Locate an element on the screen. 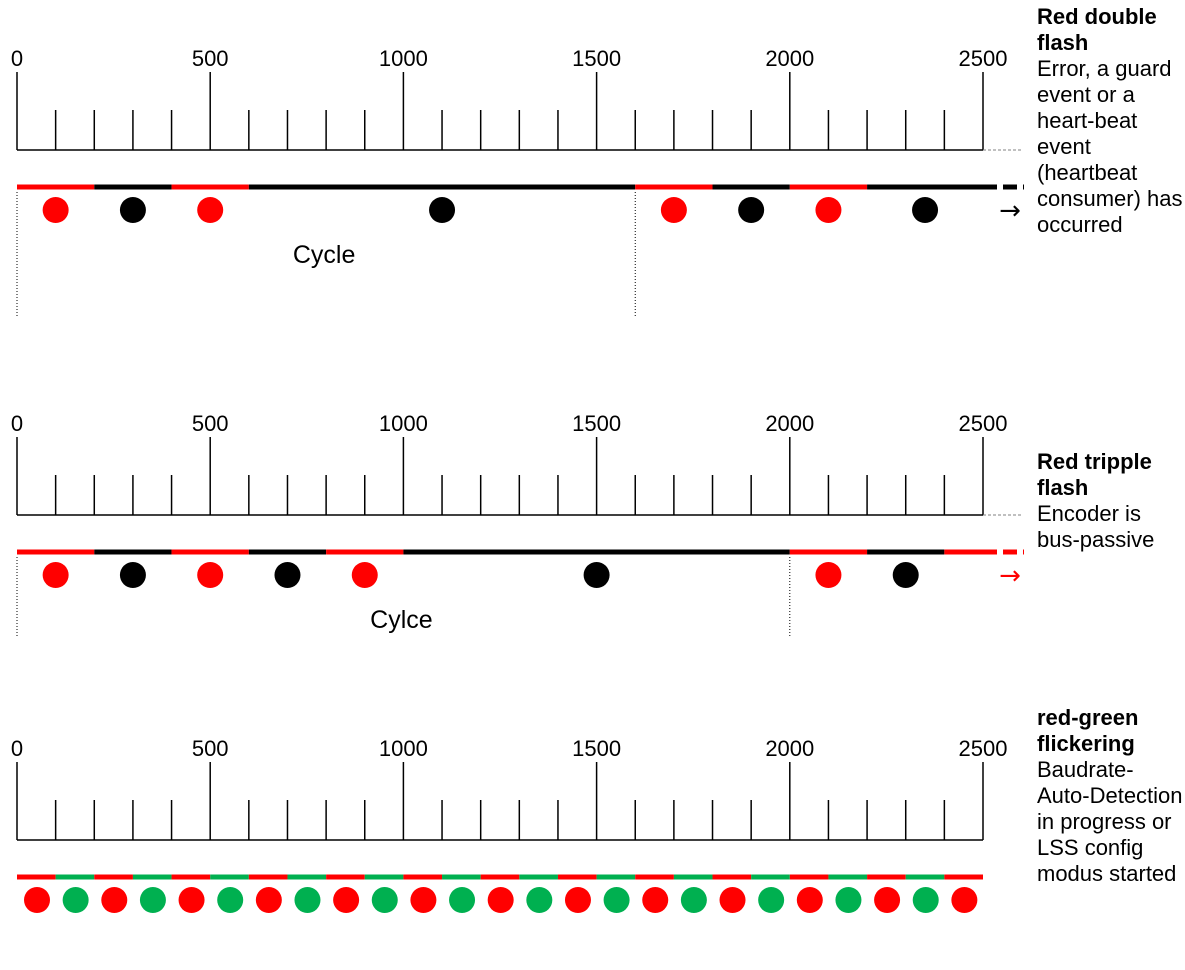 This screenshot has height=970, width=1185. legend-description: Encoder is bus-passive is located at coordinates (1096, 526).